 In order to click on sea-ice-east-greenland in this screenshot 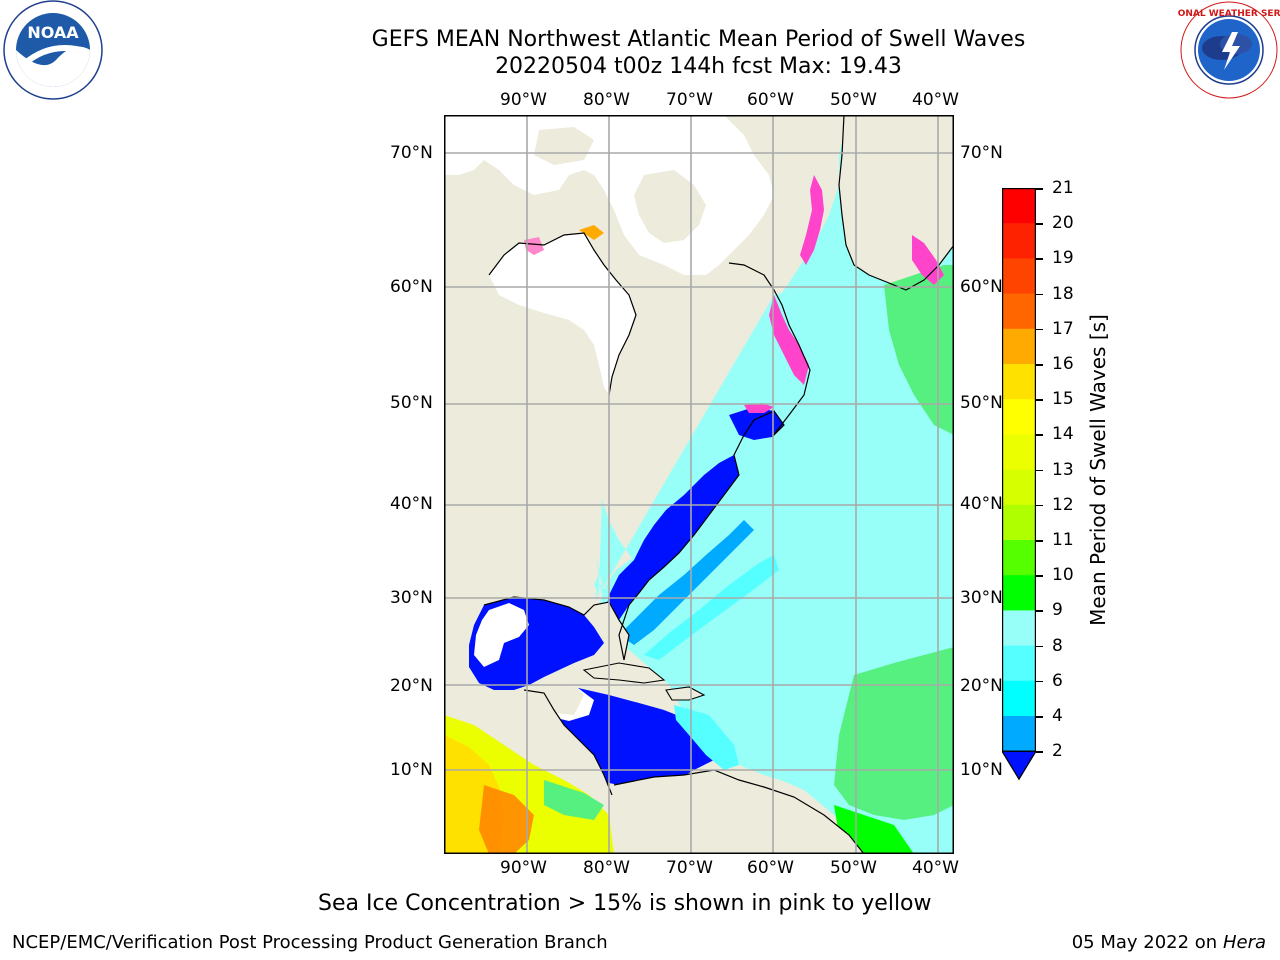, I will do `click(928, 260)`.